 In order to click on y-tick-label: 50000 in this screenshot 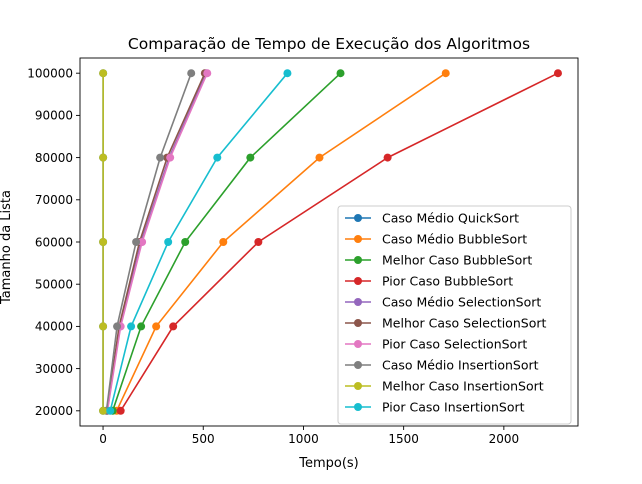, I will do `click(54, 285)`.